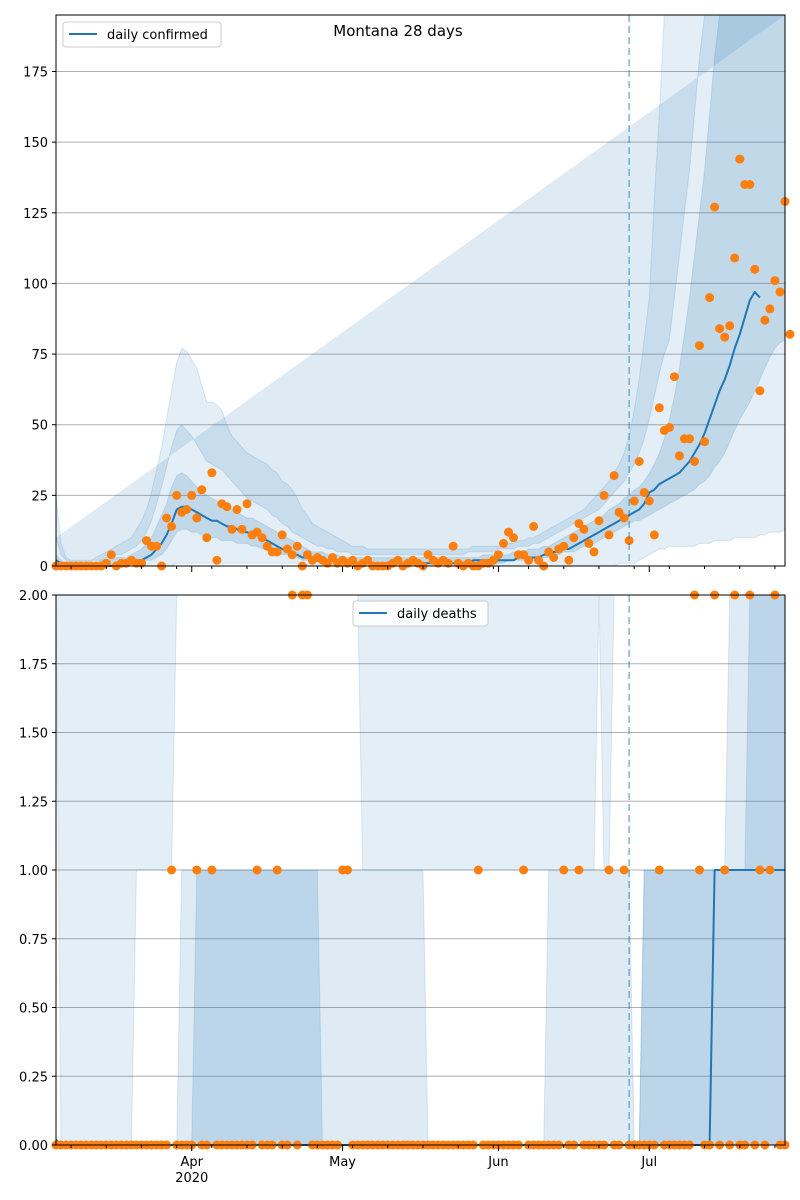  I want to click on deaths-y-tick-label: 0.50, so click(33, 1009).